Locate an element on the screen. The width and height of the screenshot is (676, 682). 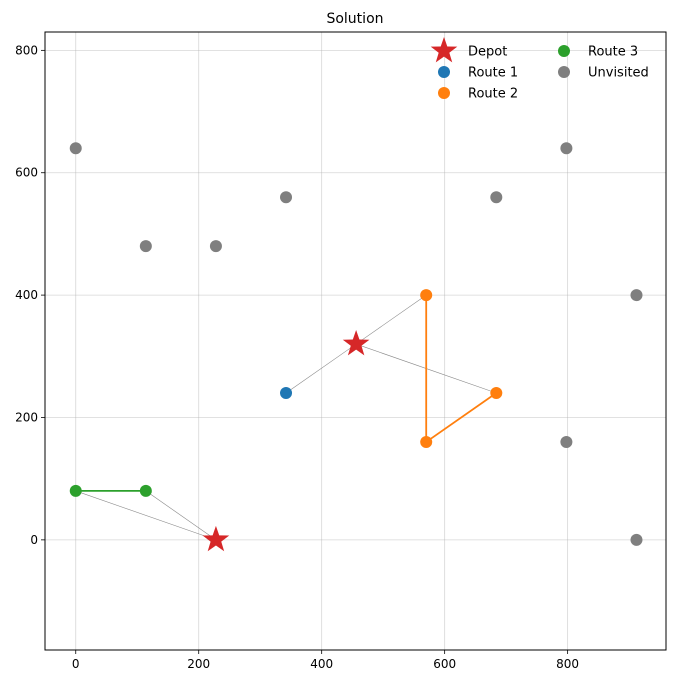
x-axis: 0 200 400 600 800 is located at coordinates (325, 660).